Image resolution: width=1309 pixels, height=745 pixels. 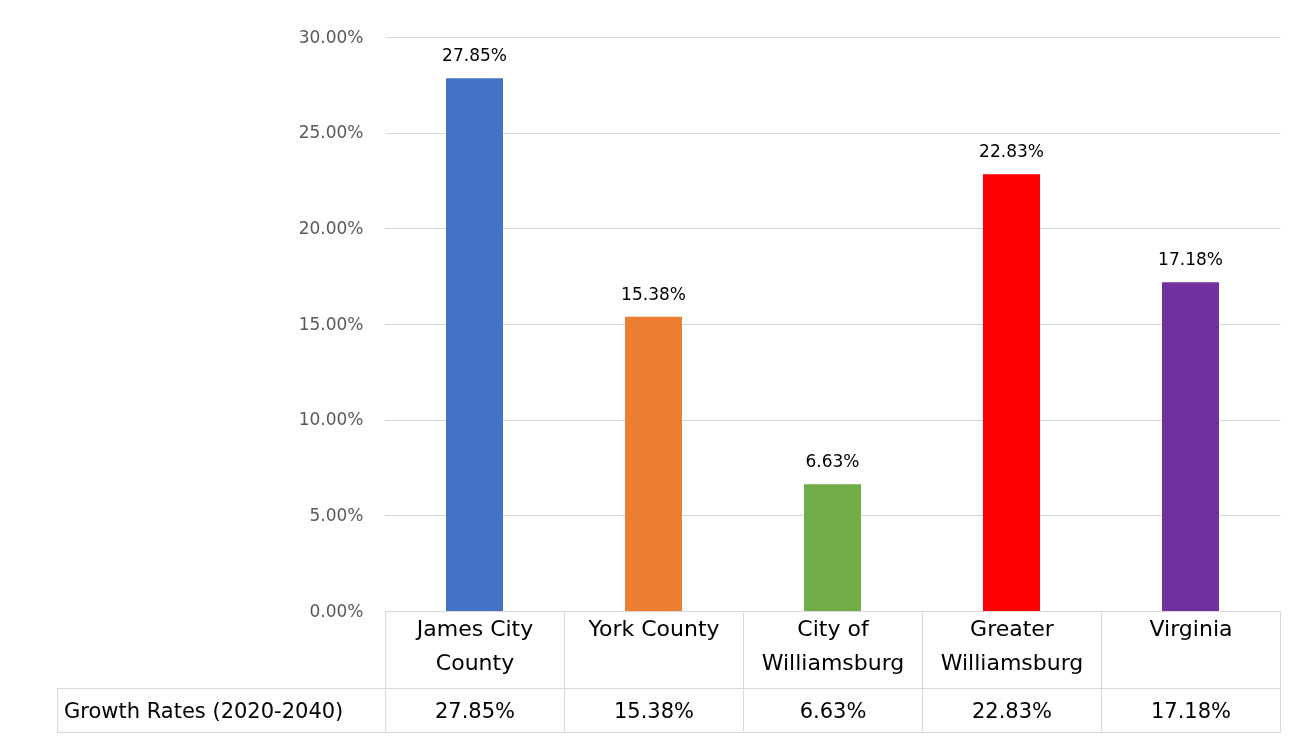 What do you see at coordinates (654, 710) in the screenshot?
I see `data-label: 15.38%` at bounding box center [654, 710].